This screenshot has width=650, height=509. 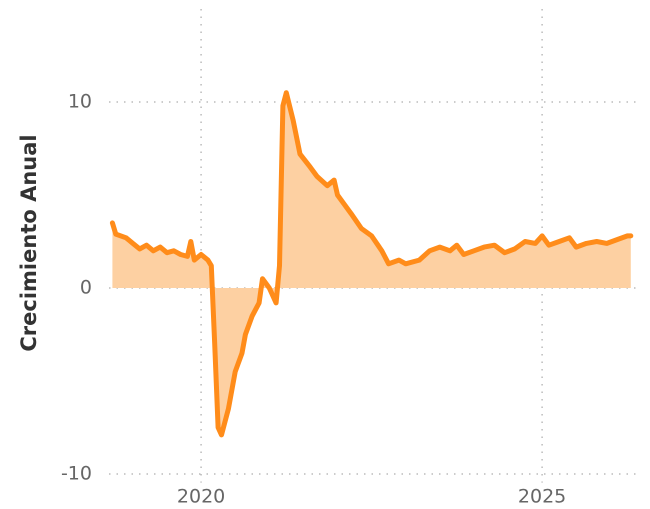 What do you see at coordinates (29, 242) in the screenshot?
I see `y-axis-label: Crecimiento Anual` at bounding box center [29, 242].